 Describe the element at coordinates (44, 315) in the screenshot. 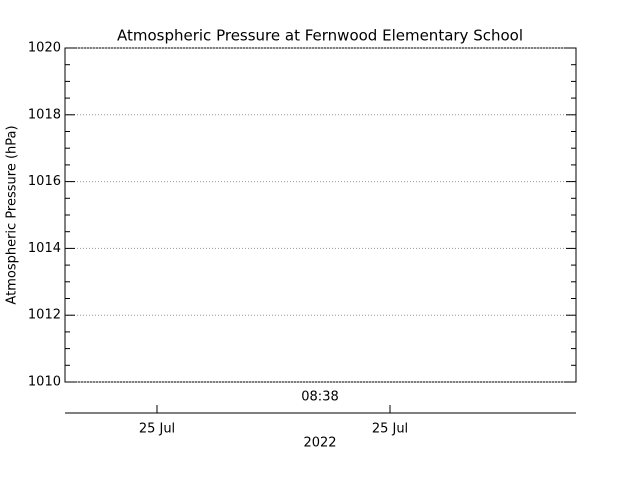

I see `y-tick-label: 1012` at that location.